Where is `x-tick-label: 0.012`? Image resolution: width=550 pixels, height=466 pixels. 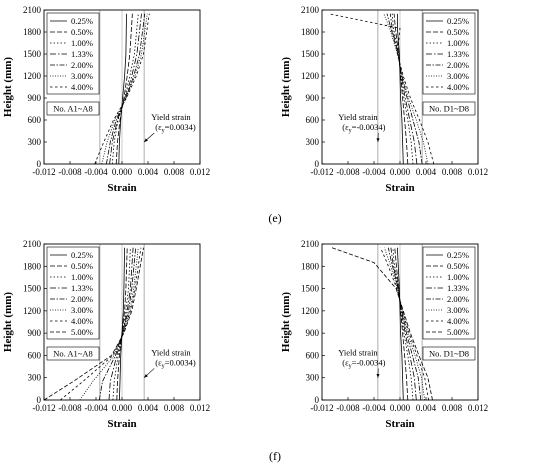
x-tick-label: 0.012 is located at coordinates (478, 172).